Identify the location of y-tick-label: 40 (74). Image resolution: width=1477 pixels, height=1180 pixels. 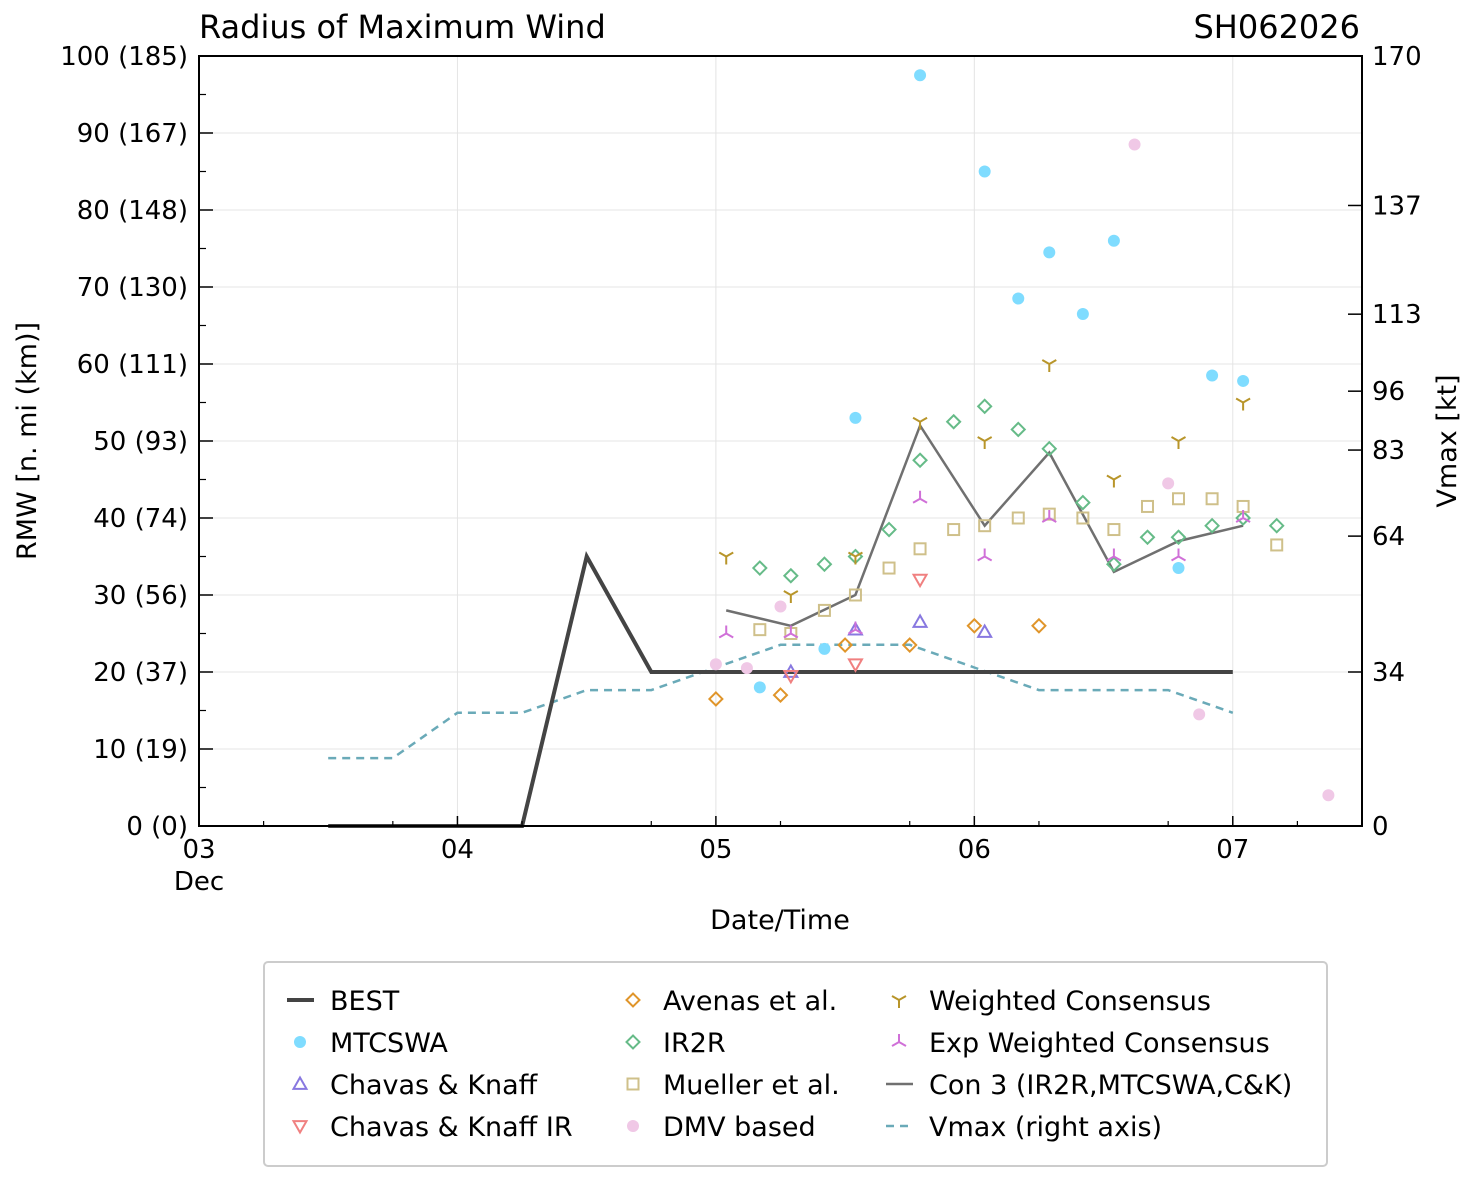
(140, 519).